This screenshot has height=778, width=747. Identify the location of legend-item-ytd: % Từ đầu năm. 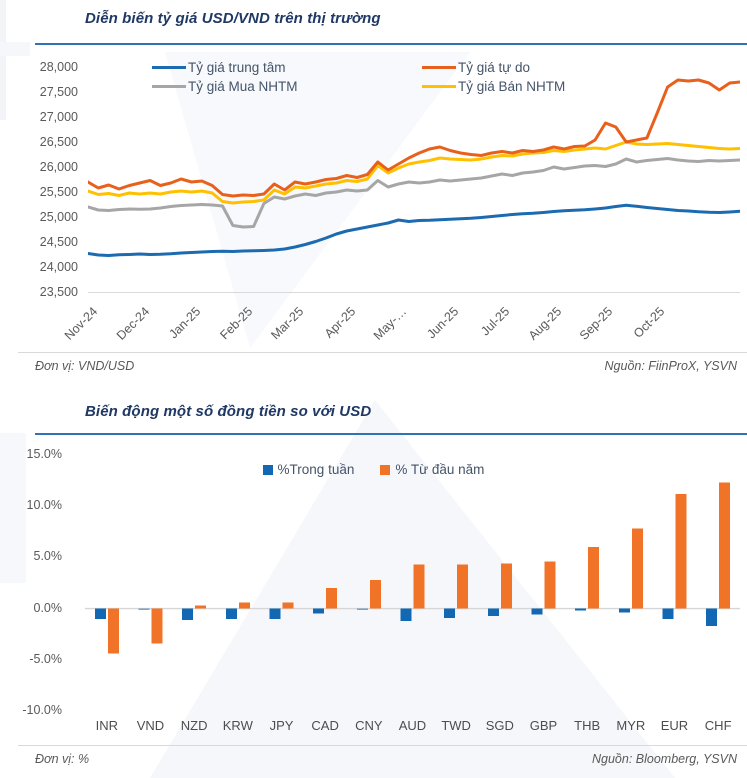
(432, 469).